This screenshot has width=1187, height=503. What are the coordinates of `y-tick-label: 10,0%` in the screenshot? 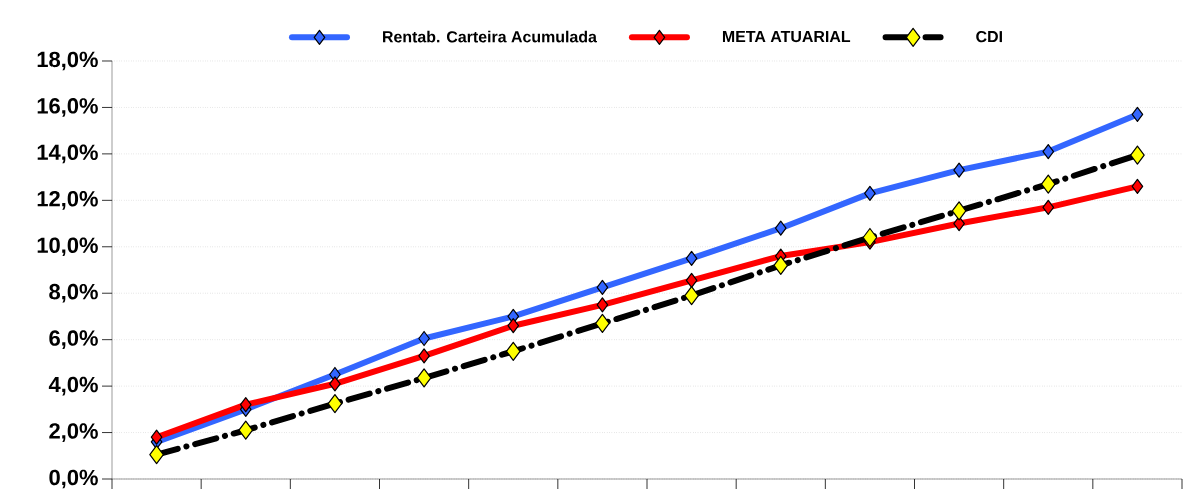 It's located at (67, 247).